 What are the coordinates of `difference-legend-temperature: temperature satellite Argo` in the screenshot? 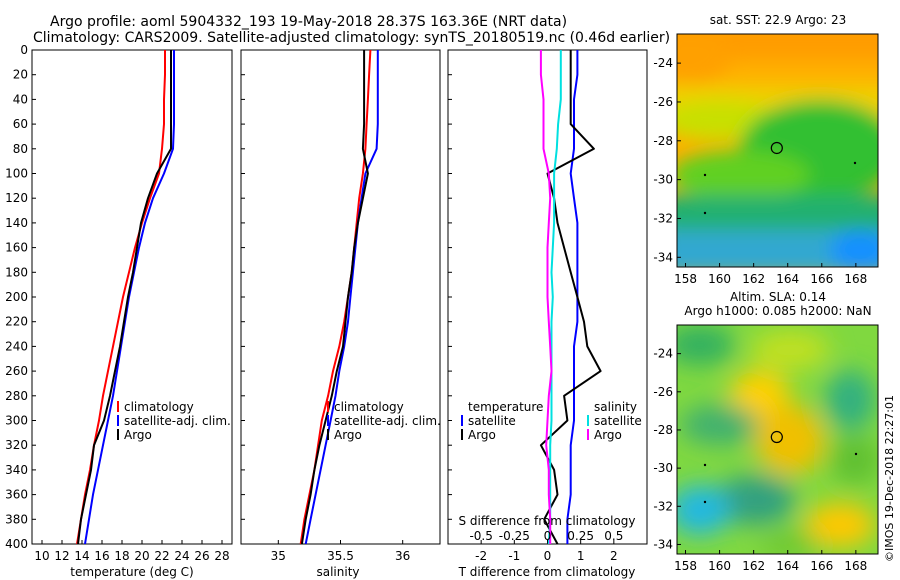 It's located at (502, 421).